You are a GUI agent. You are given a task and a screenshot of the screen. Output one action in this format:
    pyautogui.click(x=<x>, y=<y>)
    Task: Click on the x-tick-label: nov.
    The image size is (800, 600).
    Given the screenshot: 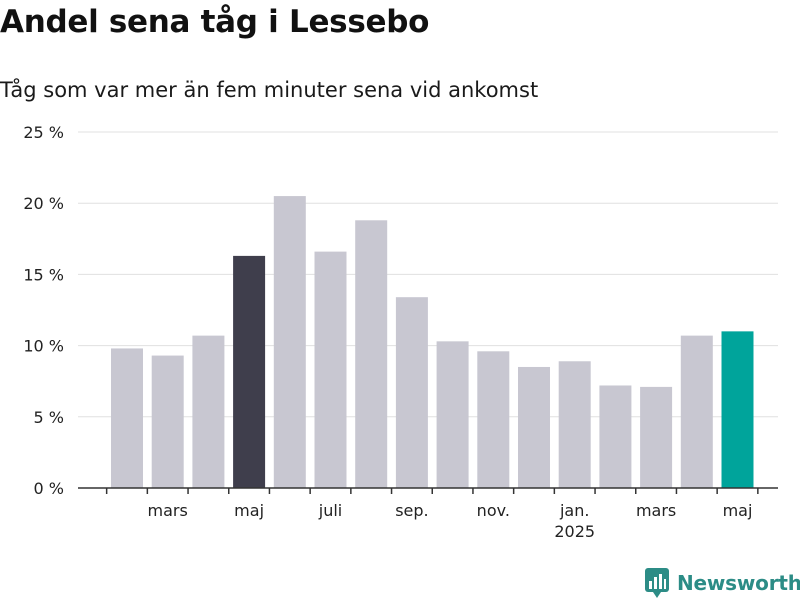 What is the action you would take?
    pyautogui.click(x=493, y=510)
    